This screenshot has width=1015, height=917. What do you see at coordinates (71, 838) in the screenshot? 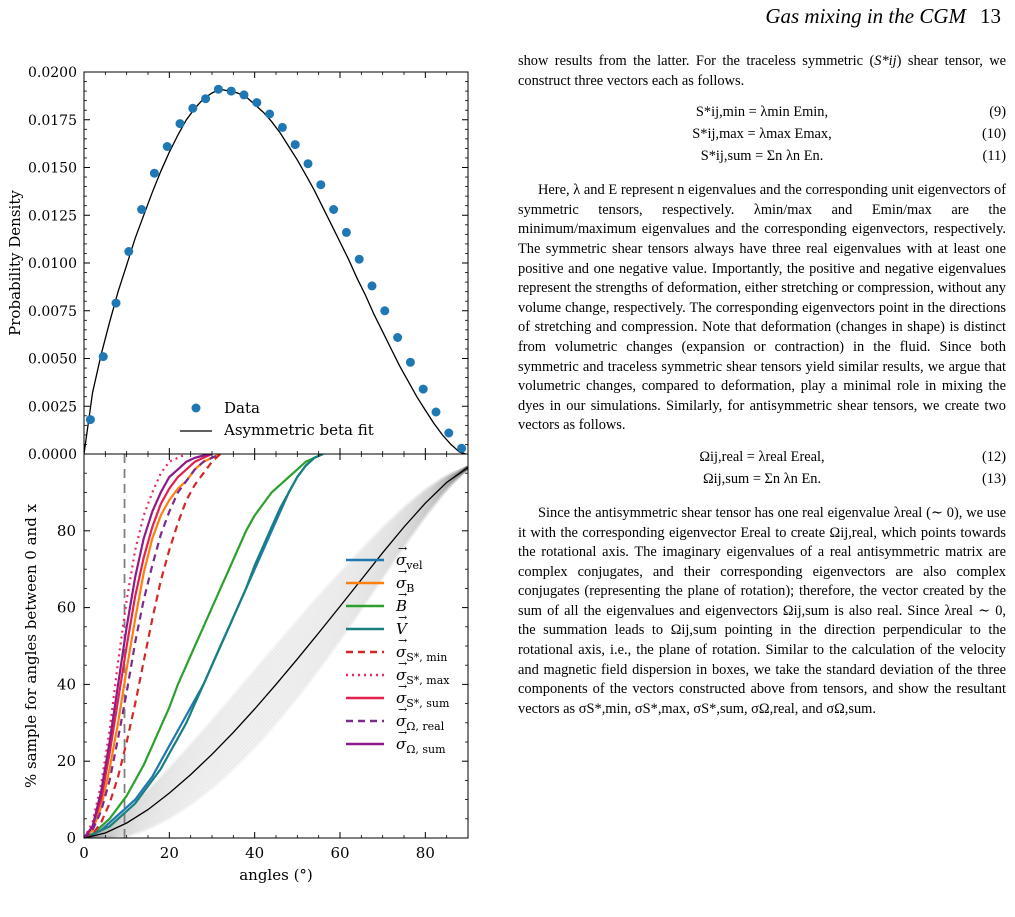
I see `bottom-y-tick-label: 0` at bounding box center [71, 838].